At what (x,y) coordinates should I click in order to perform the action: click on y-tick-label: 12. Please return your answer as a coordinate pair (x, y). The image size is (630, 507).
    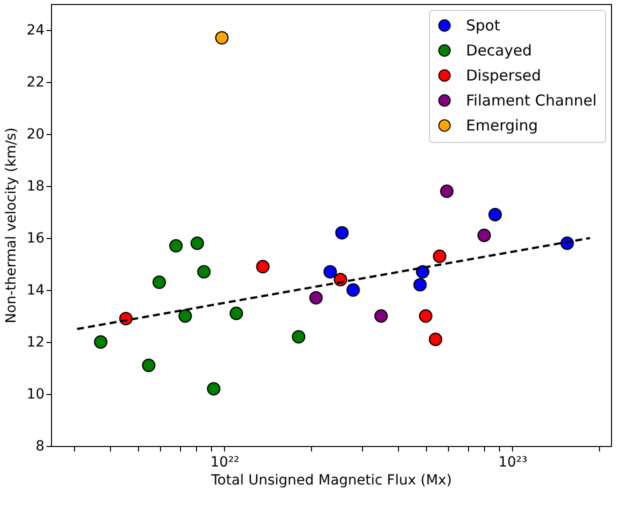
    Looking at the image, I should click on (35, 342).